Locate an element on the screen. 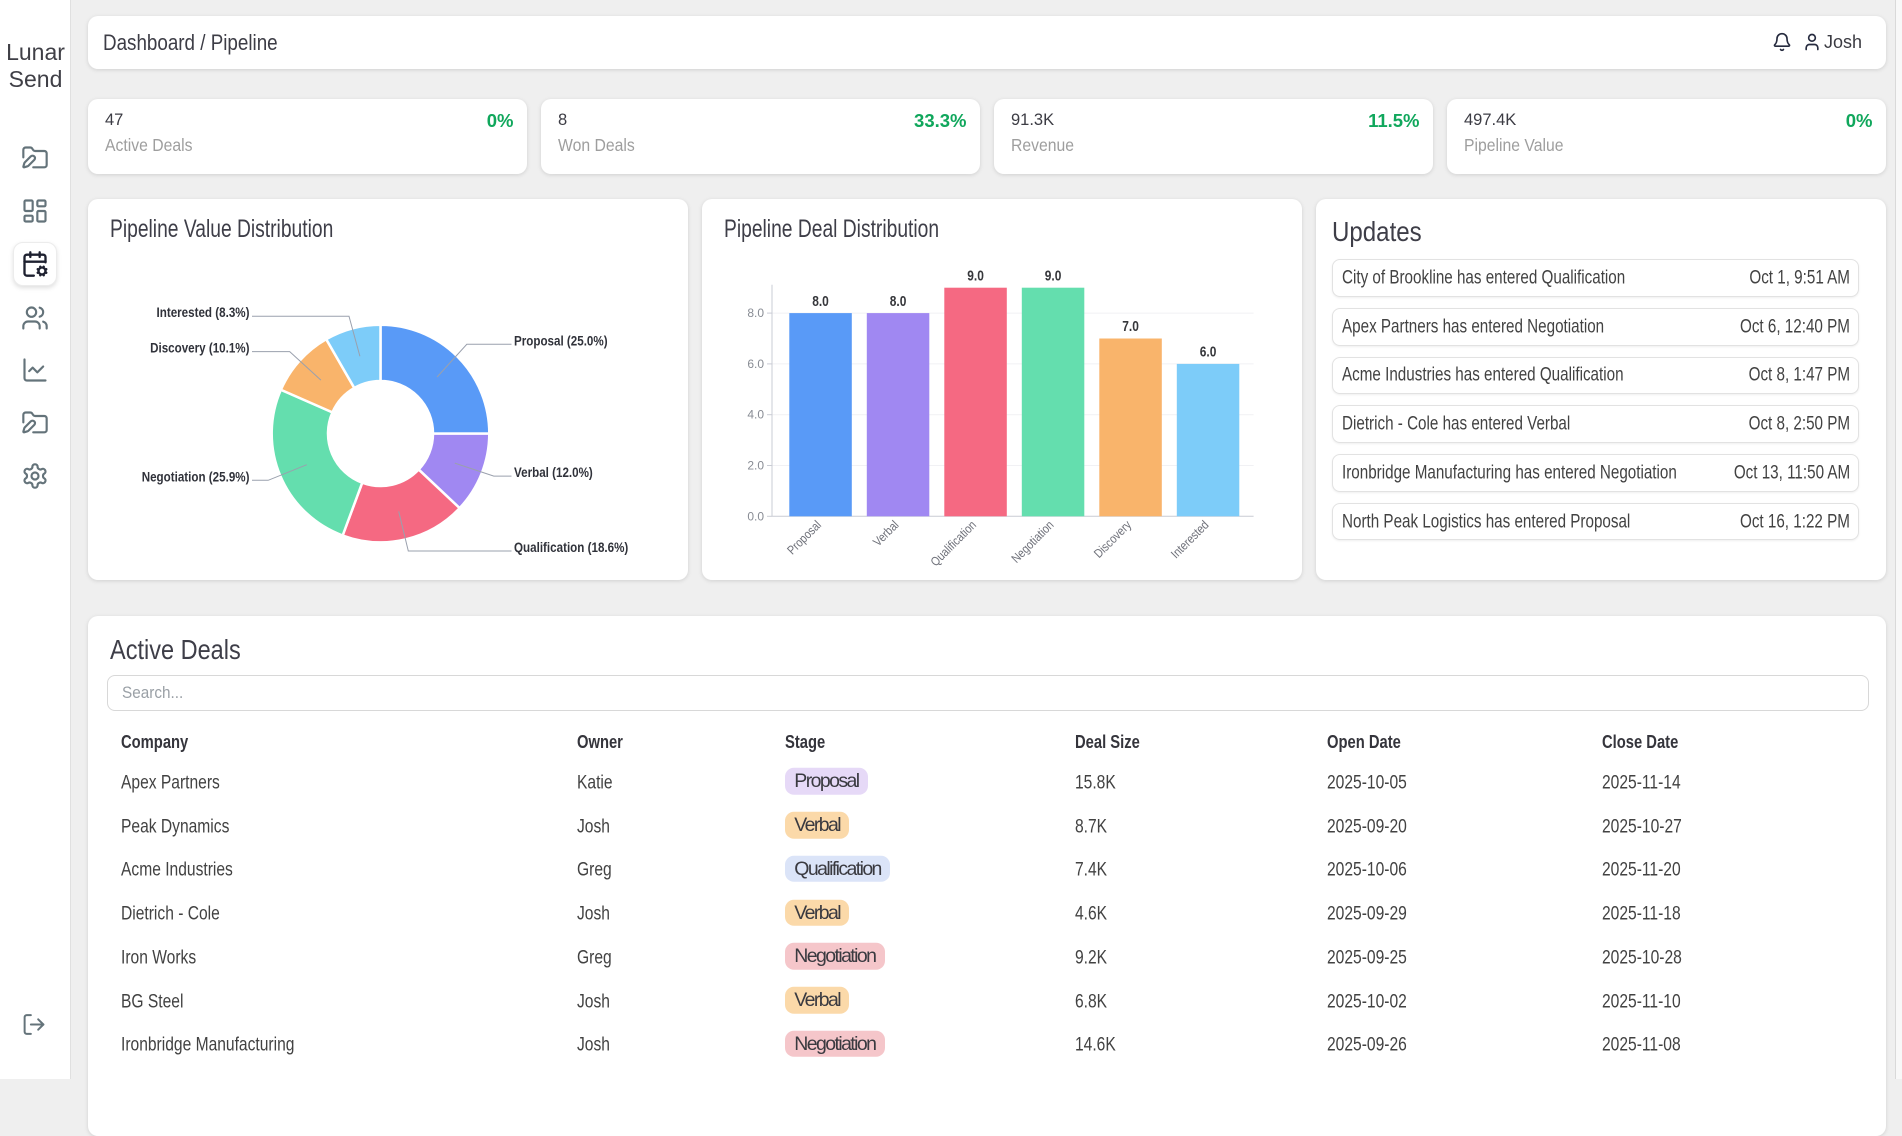 The width and height of the screenshot is (1902, 1136). svg-text: Proposal (25.0%) is located at coordinates (561, 340).